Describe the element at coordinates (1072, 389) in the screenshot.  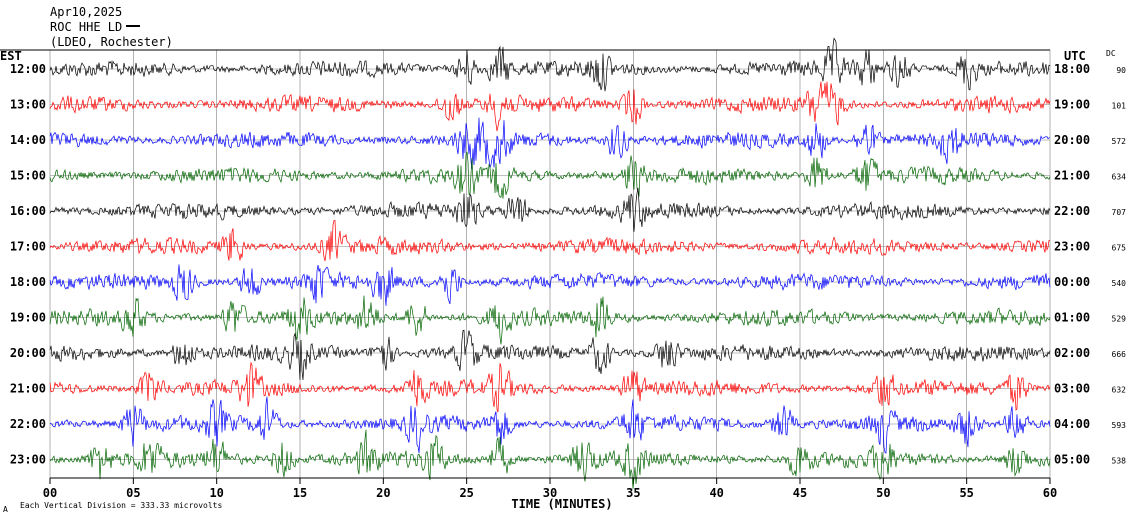
I see `utc-hour-label: 03:00` at that location.